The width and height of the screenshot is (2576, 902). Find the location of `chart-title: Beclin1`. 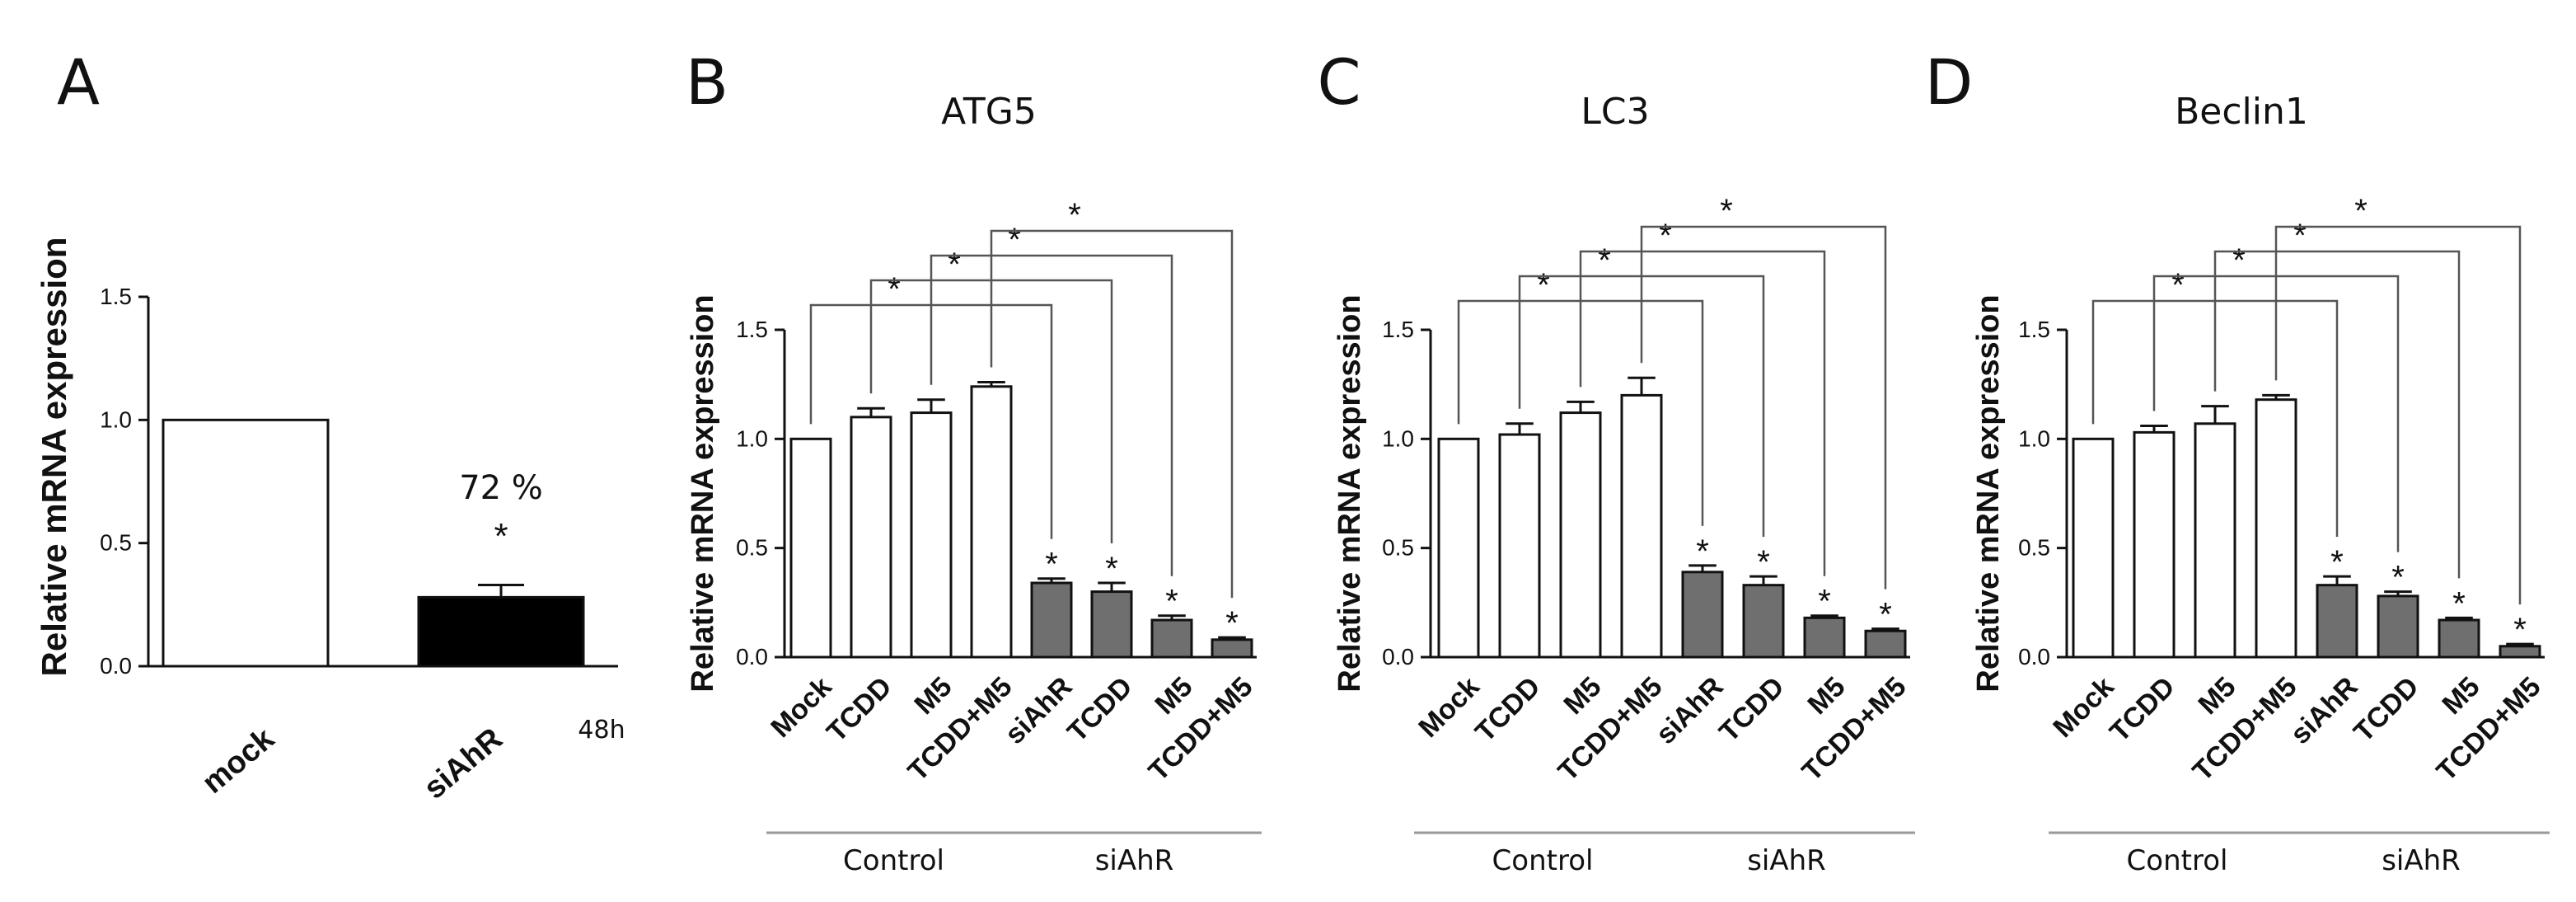

chart-title: Beclin1 is located at coordinates (2241, 112).